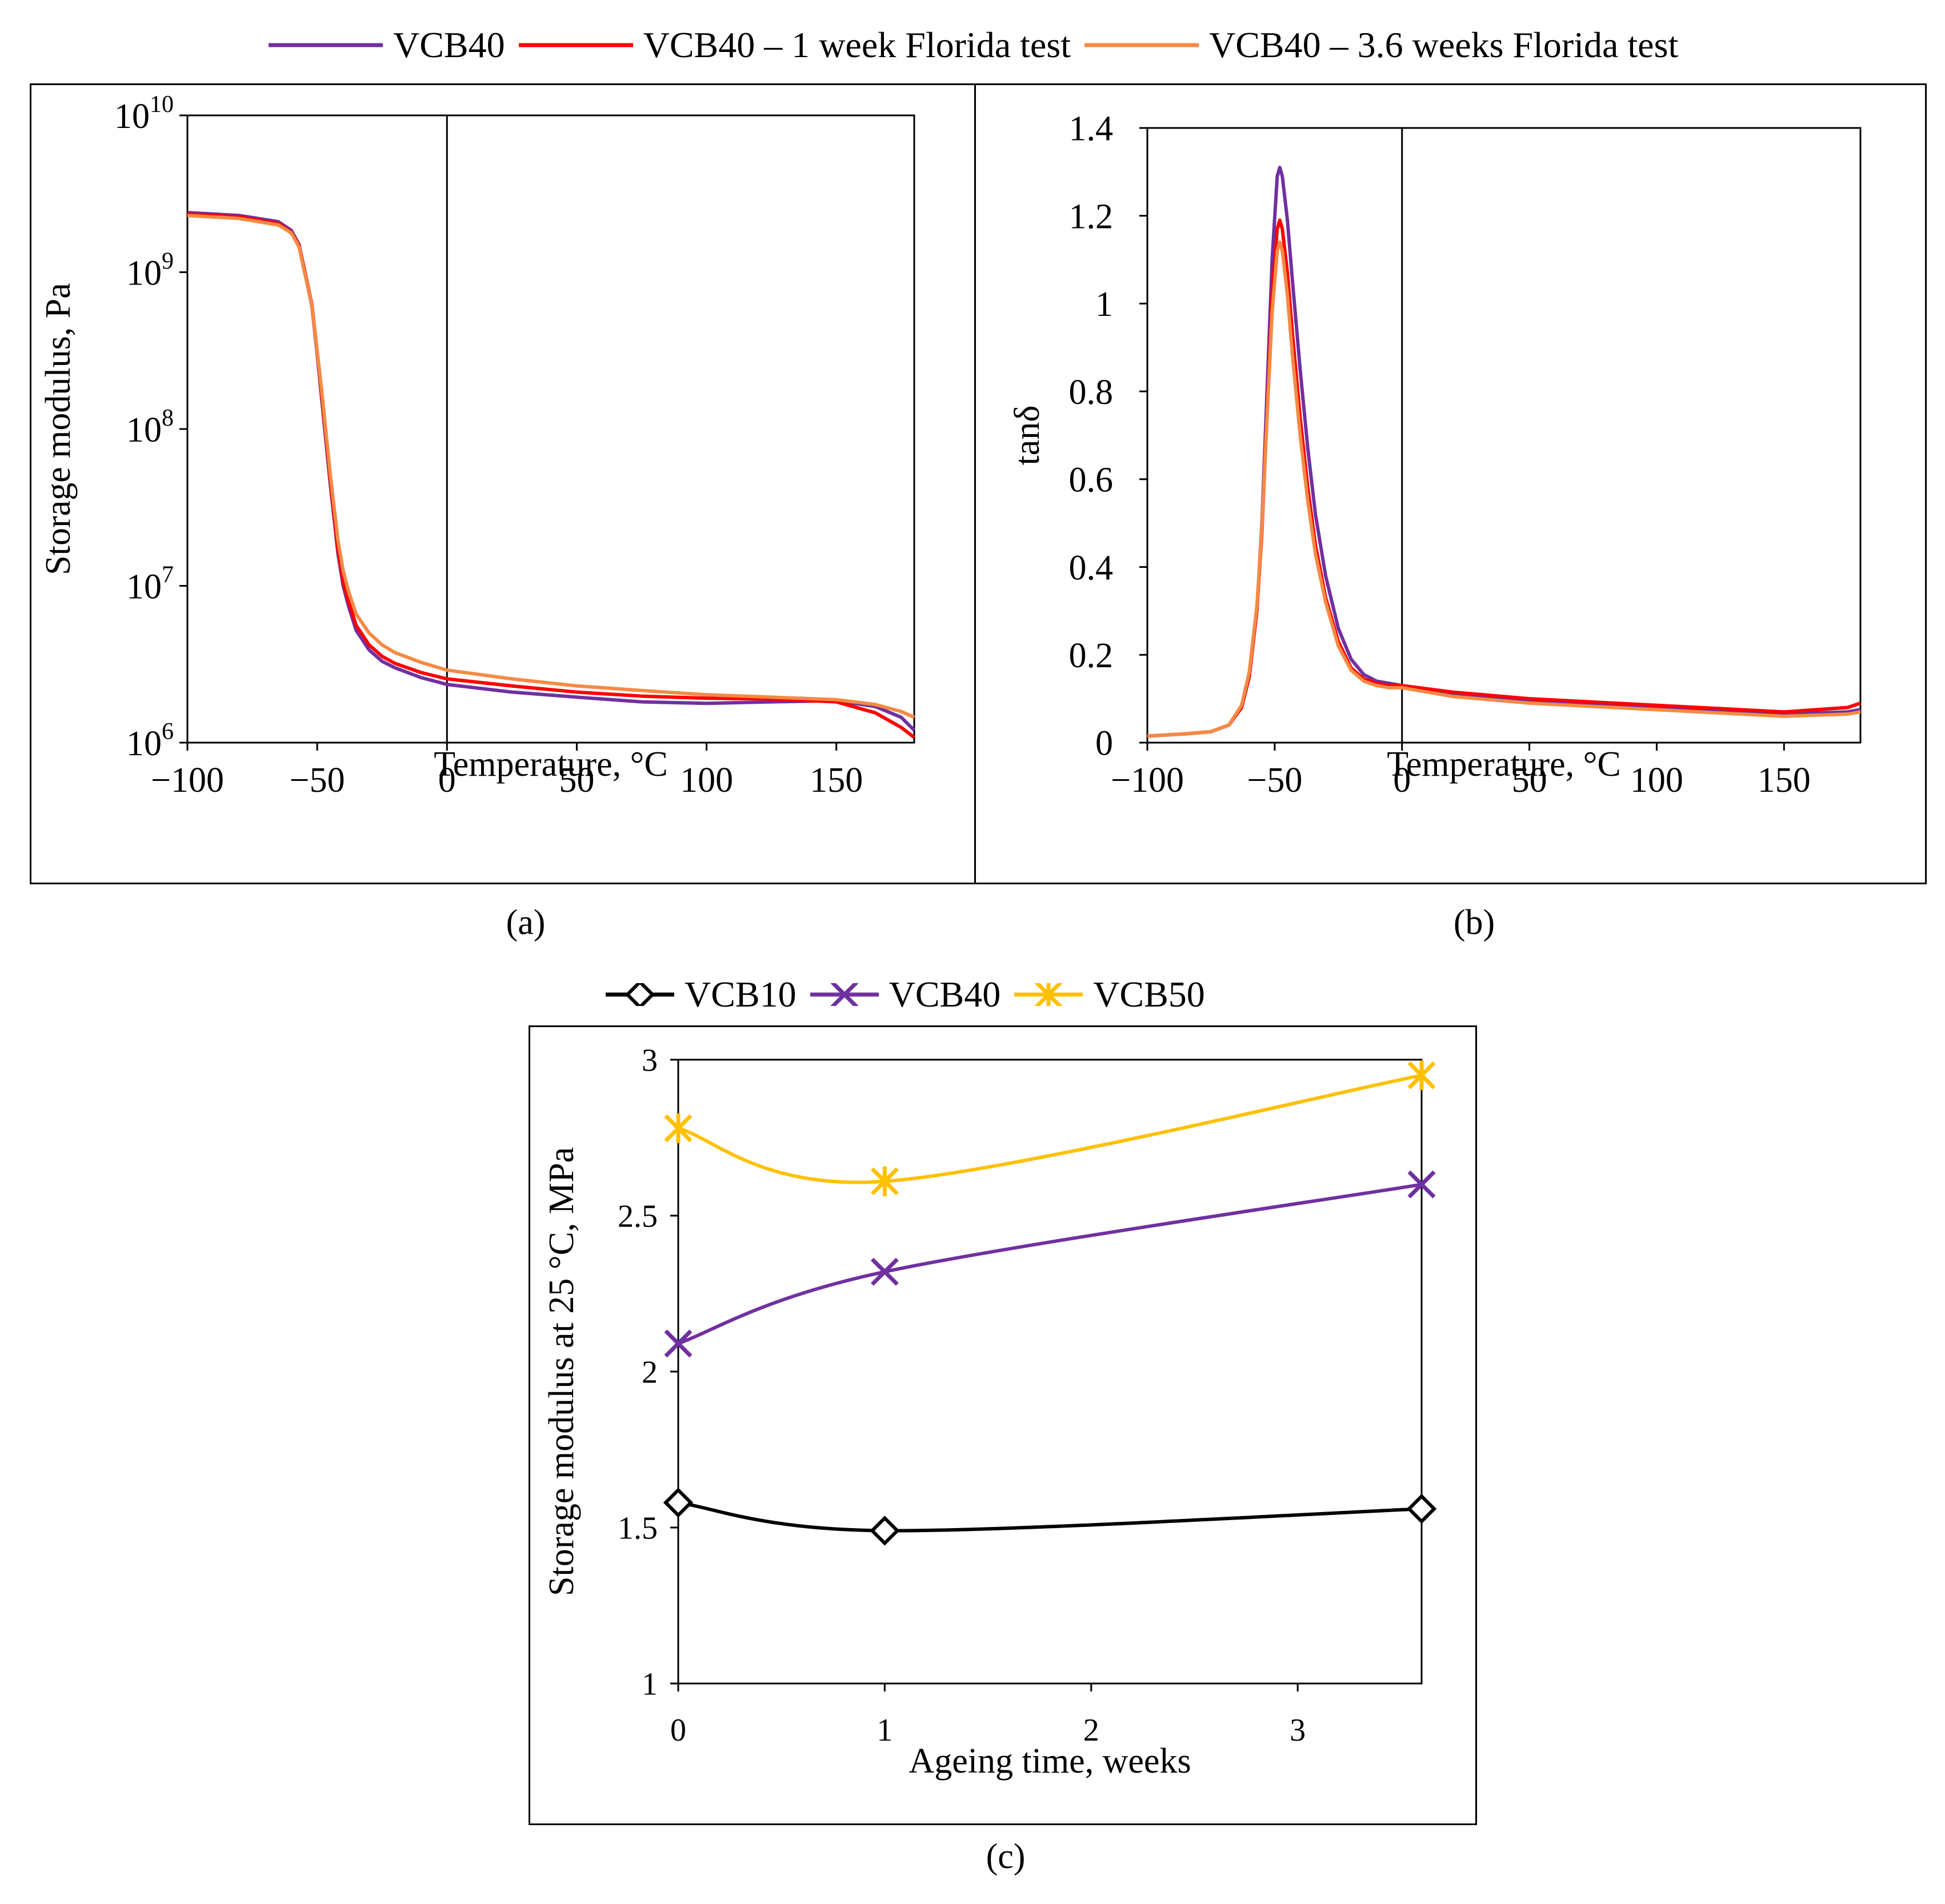  Describe the element at coordinates (1027, 436) in the screenshot. I see `y-axis-label: tanδ` at that location.